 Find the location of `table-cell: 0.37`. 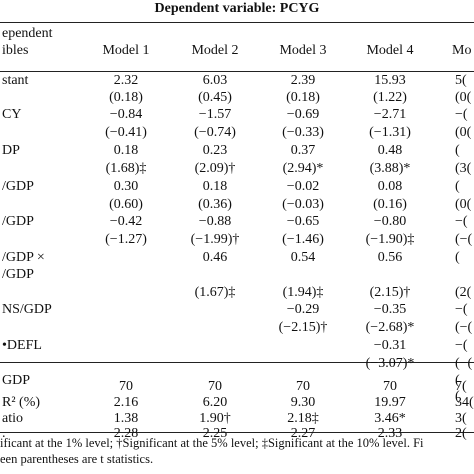

table-cell: 0.37 is located at coordinates (303, 150).